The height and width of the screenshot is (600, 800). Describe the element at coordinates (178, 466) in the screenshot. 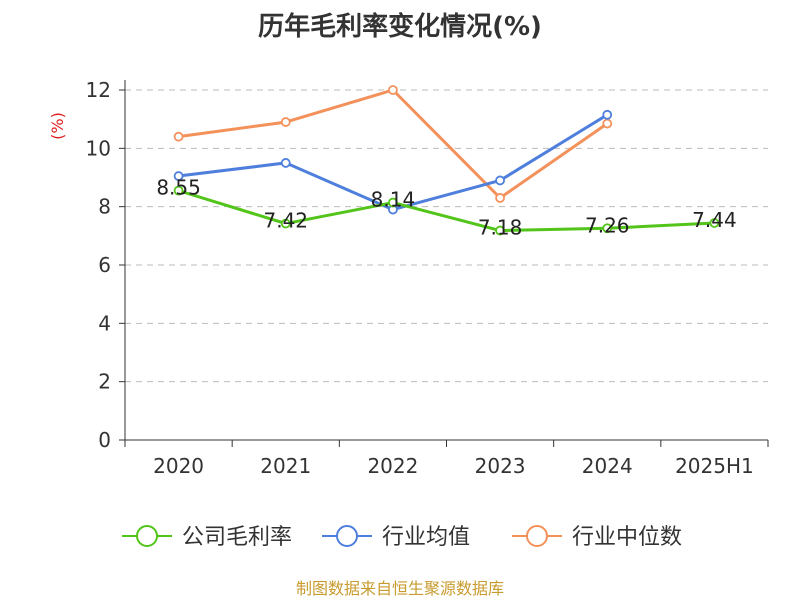

I see `x-tick-label: 2020` at that location.